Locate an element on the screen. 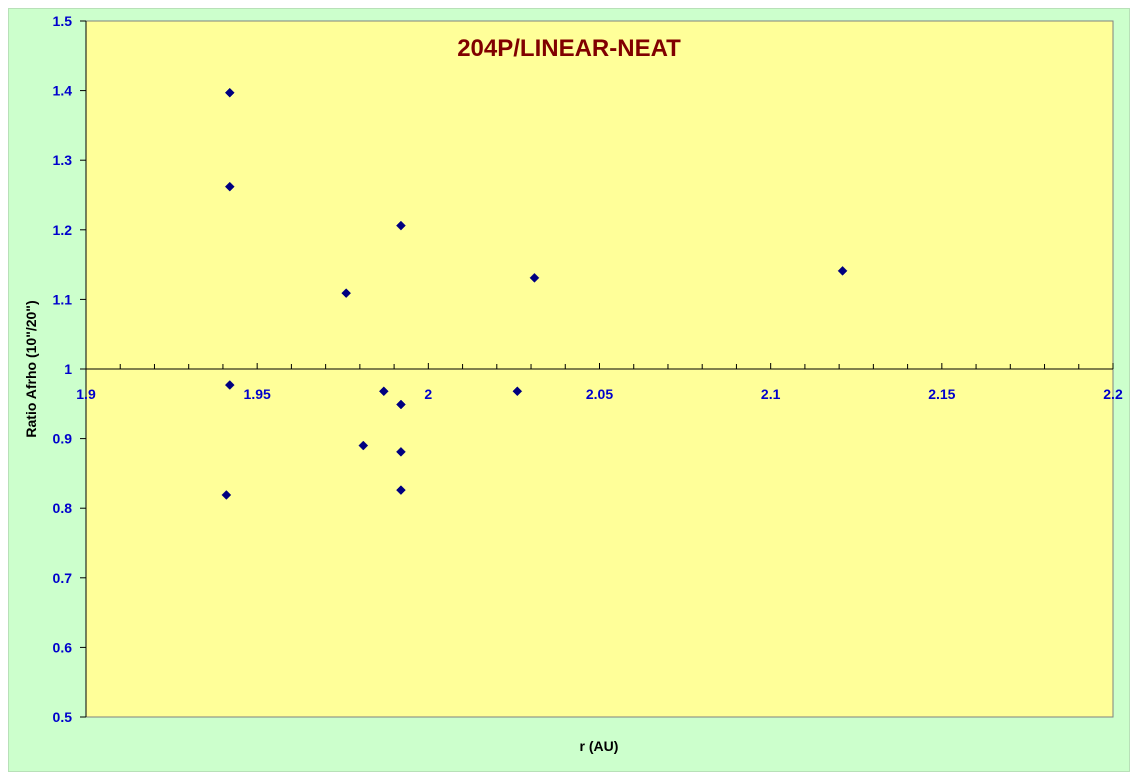 The height and width of the screenshot is (778, 1138). x-tick-label: 2.2 is located at coordinates (1113, 394).